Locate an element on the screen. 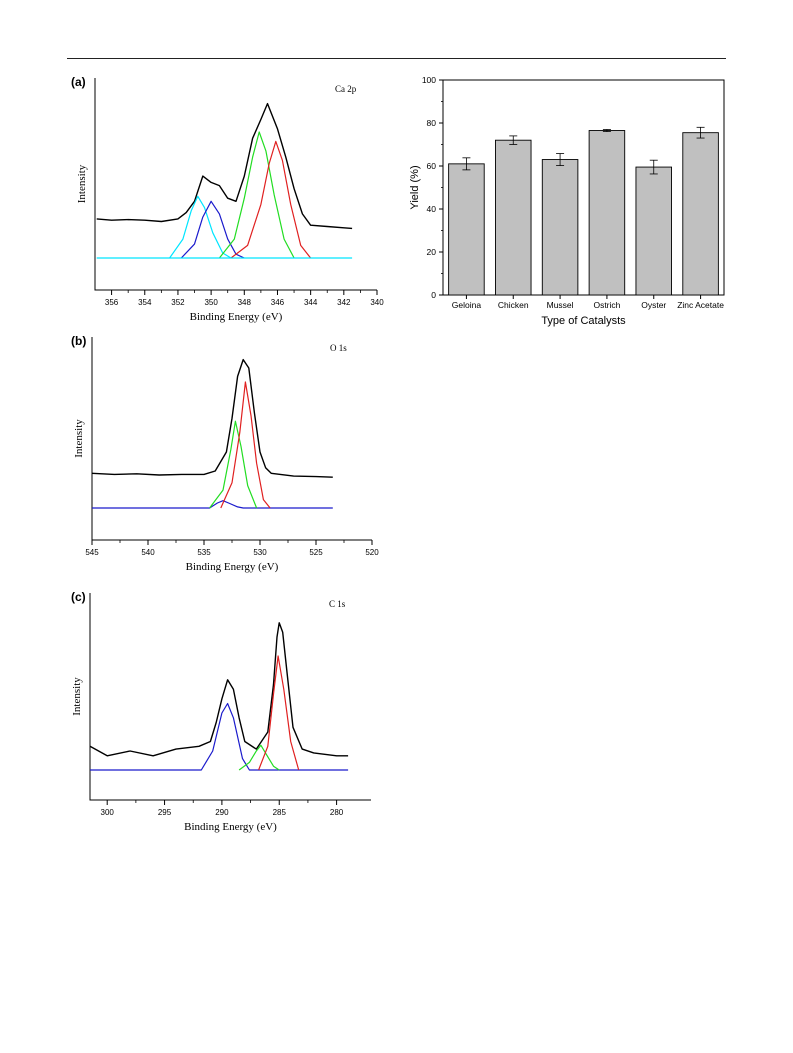 This screenshot has width=793, height=1053. x-tick-label: 342 is located at coordinates (344, 302).